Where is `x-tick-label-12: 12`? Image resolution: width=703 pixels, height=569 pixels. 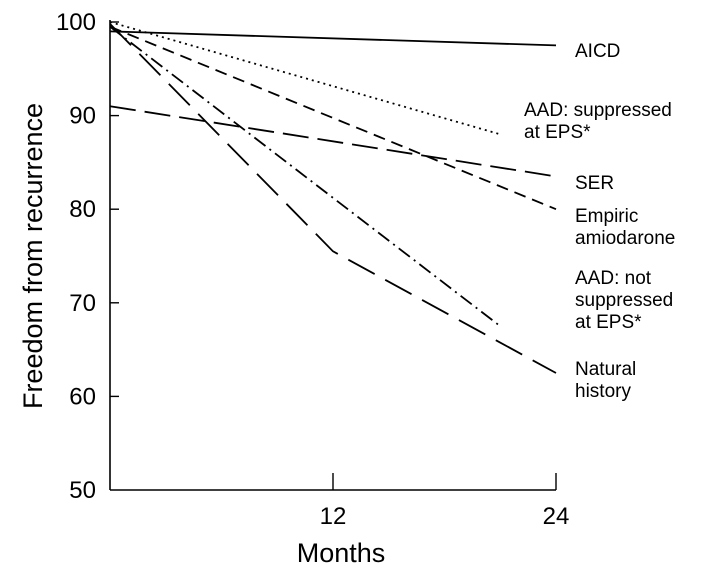 x-tick-label-12: 12 is located at coordinates (333, 516).